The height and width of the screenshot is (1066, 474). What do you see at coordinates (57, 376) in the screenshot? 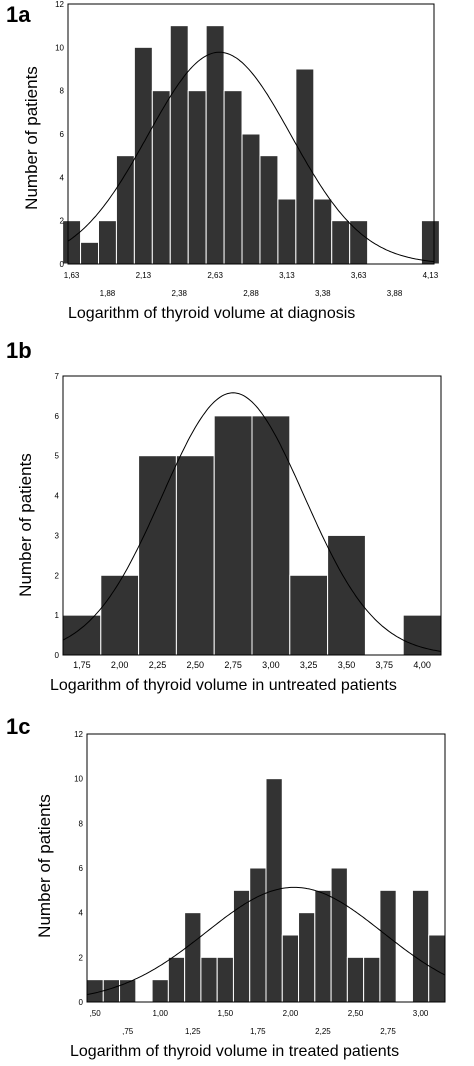
I see `y-tick-label: 7` at bounding box center [57, 376].